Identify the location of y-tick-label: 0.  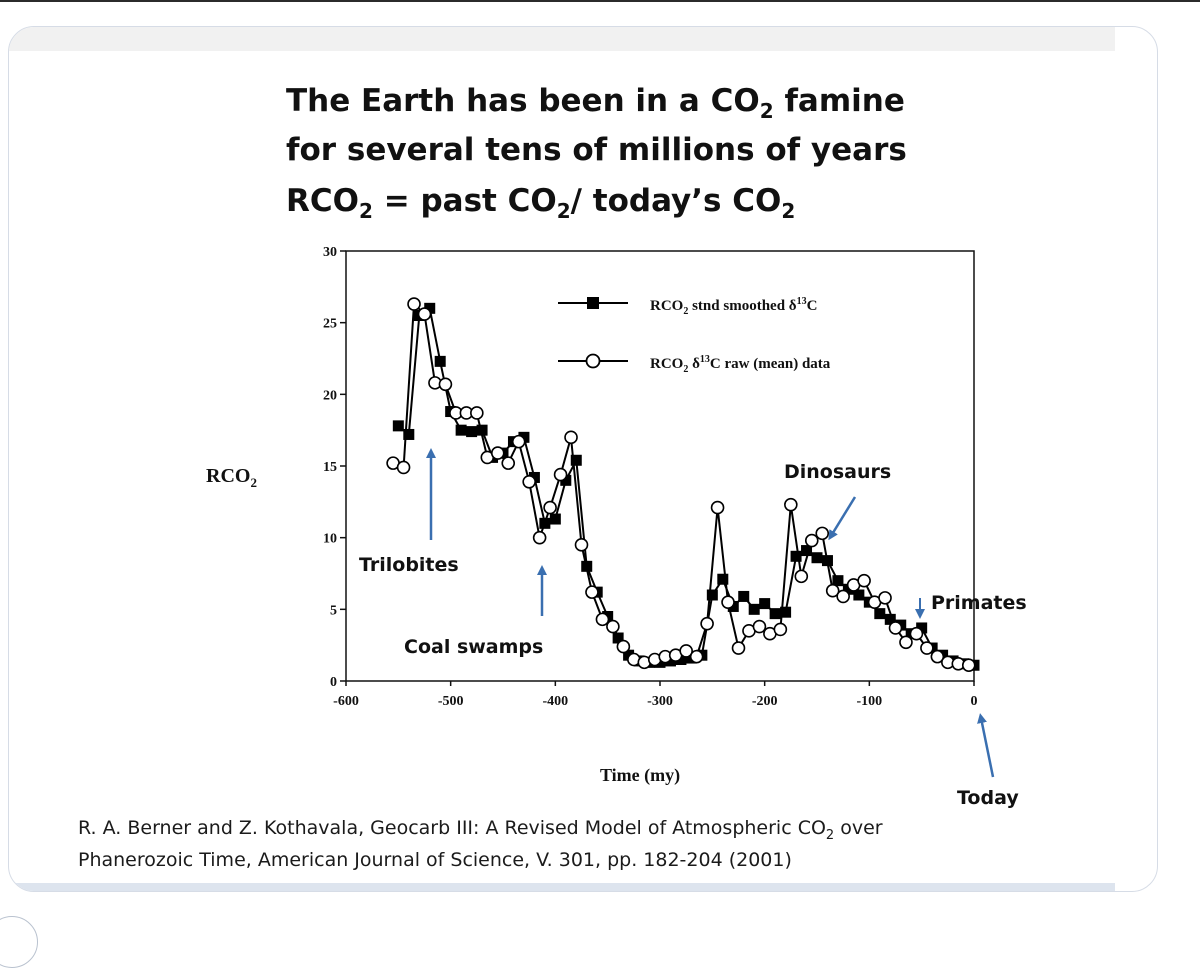
(333, 682).